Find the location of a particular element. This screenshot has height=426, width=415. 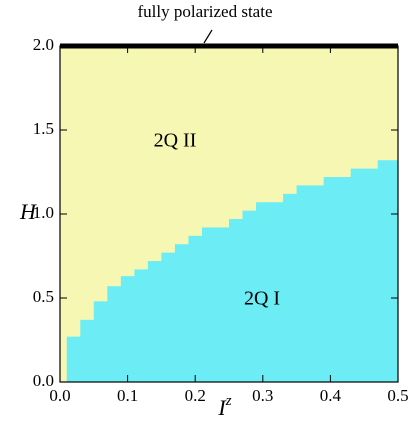

y-tick-label: 0.0 is located at coordinates (43, 380).